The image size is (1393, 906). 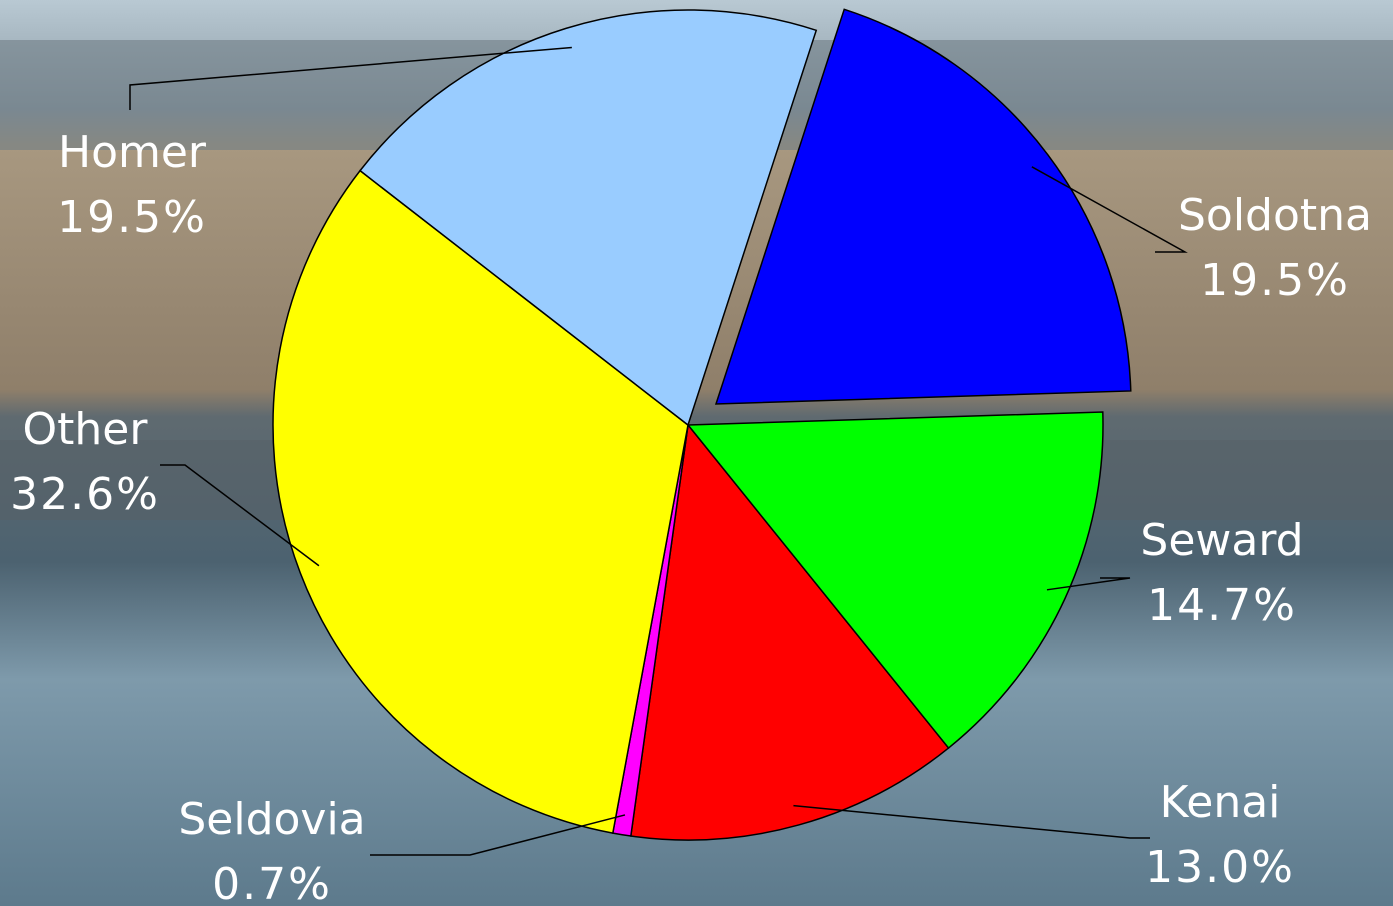 I want to click on slice-value-label: 14.7%, so click(x=1222, y=605).